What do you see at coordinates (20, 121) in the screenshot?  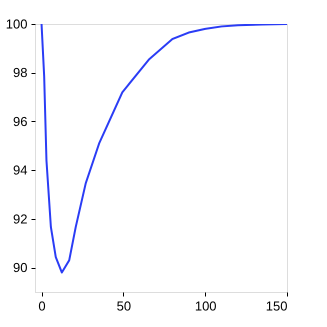 I see `y-tick-label: 96` at bounding box center [20, 121].